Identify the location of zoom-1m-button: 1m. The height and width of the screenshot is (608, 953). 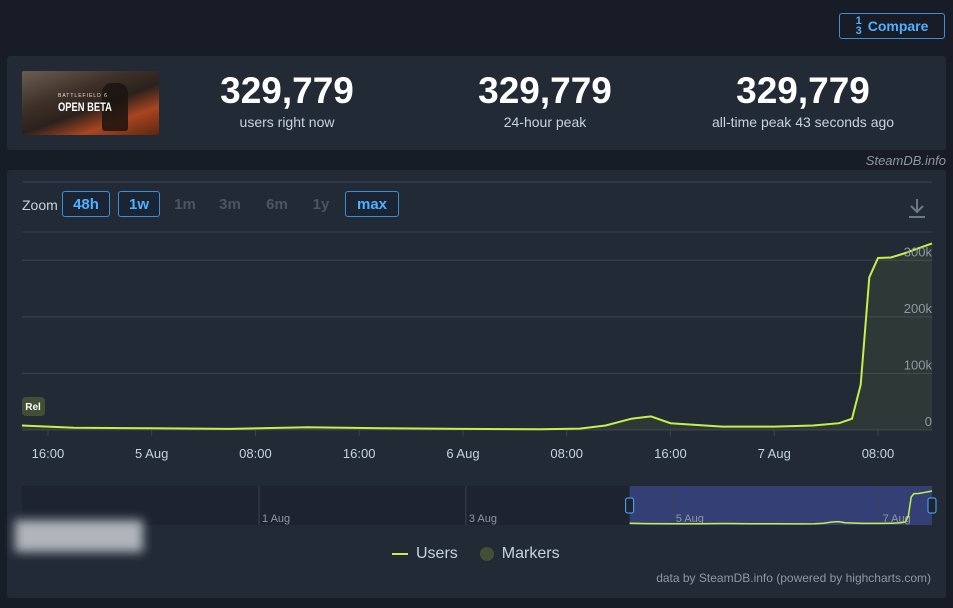
(185, 204).